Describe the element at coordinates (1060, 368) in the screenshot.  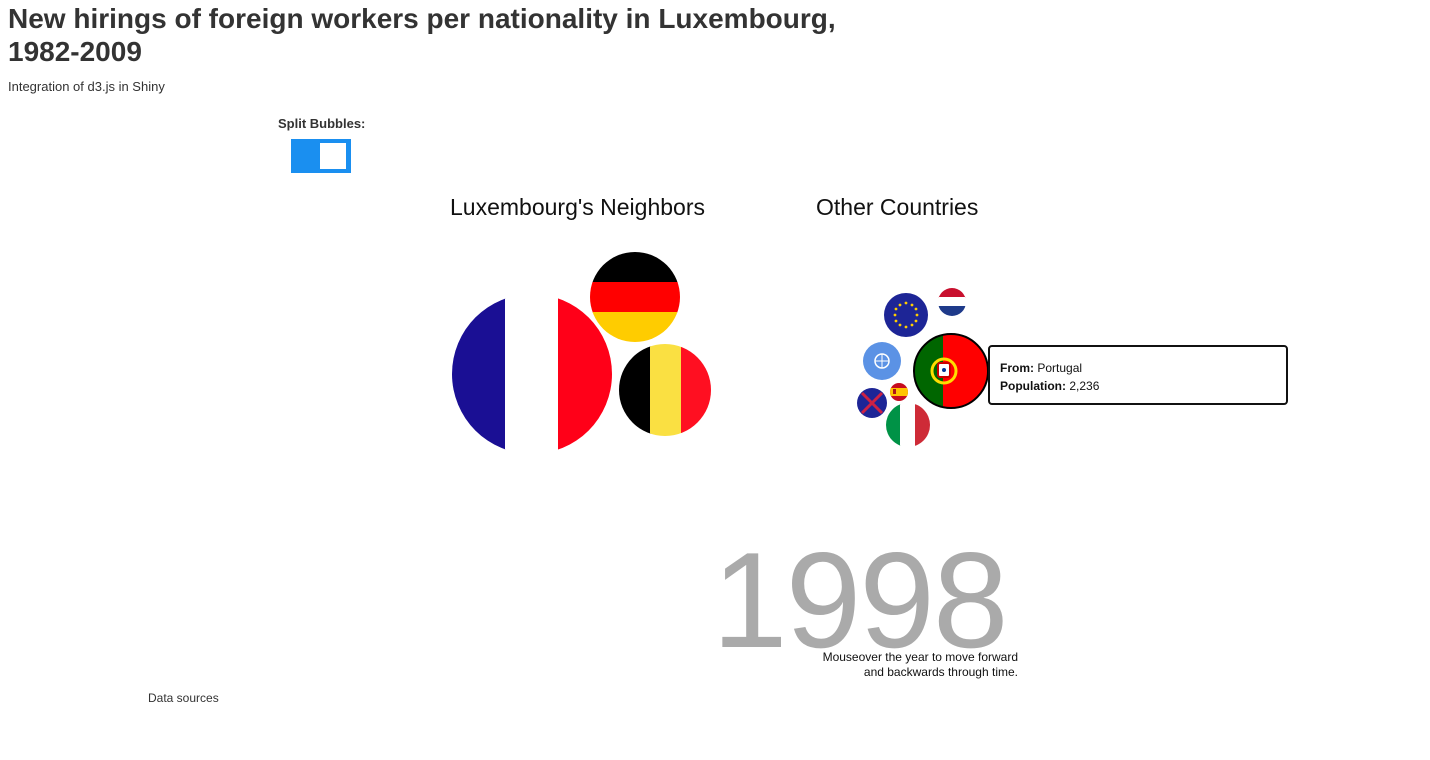
I see `tooltip-from-value: Portugal` at that location.